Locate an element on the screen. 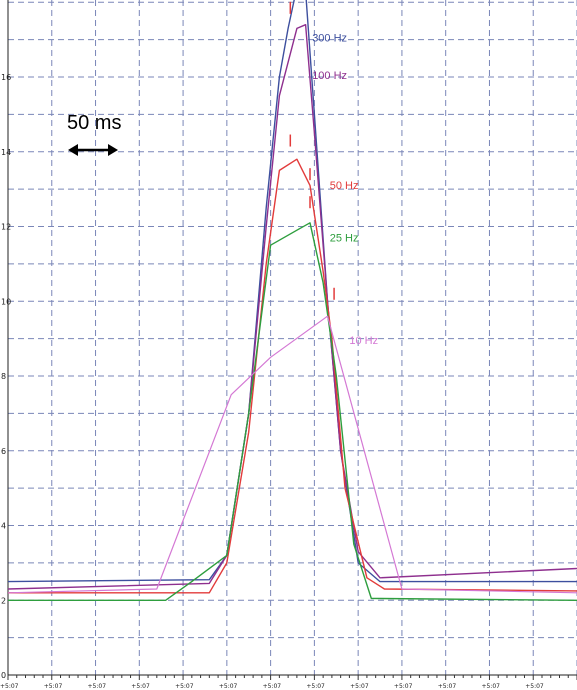  y-tick-label: 14 is located at coordinates (6, 152).